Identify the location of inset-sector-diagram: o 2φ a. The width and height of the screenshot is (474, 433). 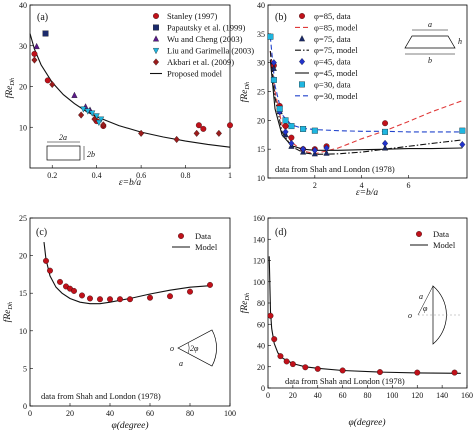
(193, 348).